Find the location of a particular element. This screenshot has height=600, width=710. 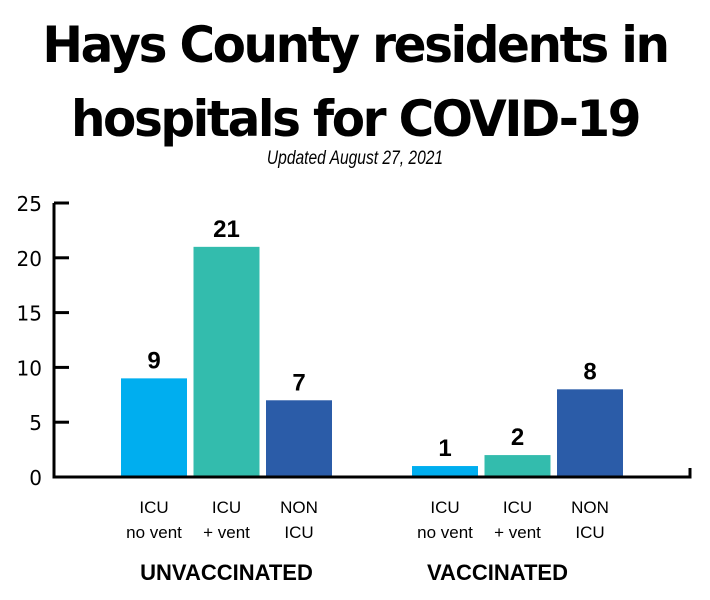

y-tick-label: 0 is located at coordinates (35, 478).